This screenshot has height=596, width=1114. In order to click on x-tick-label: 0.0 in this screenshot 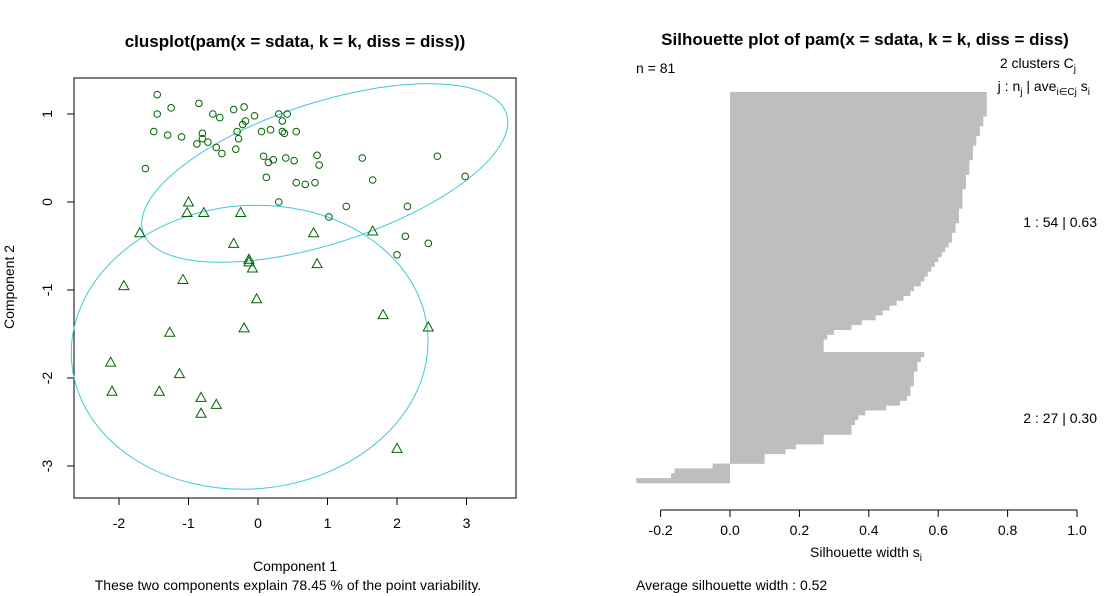, I will do `click(730, 530)`.